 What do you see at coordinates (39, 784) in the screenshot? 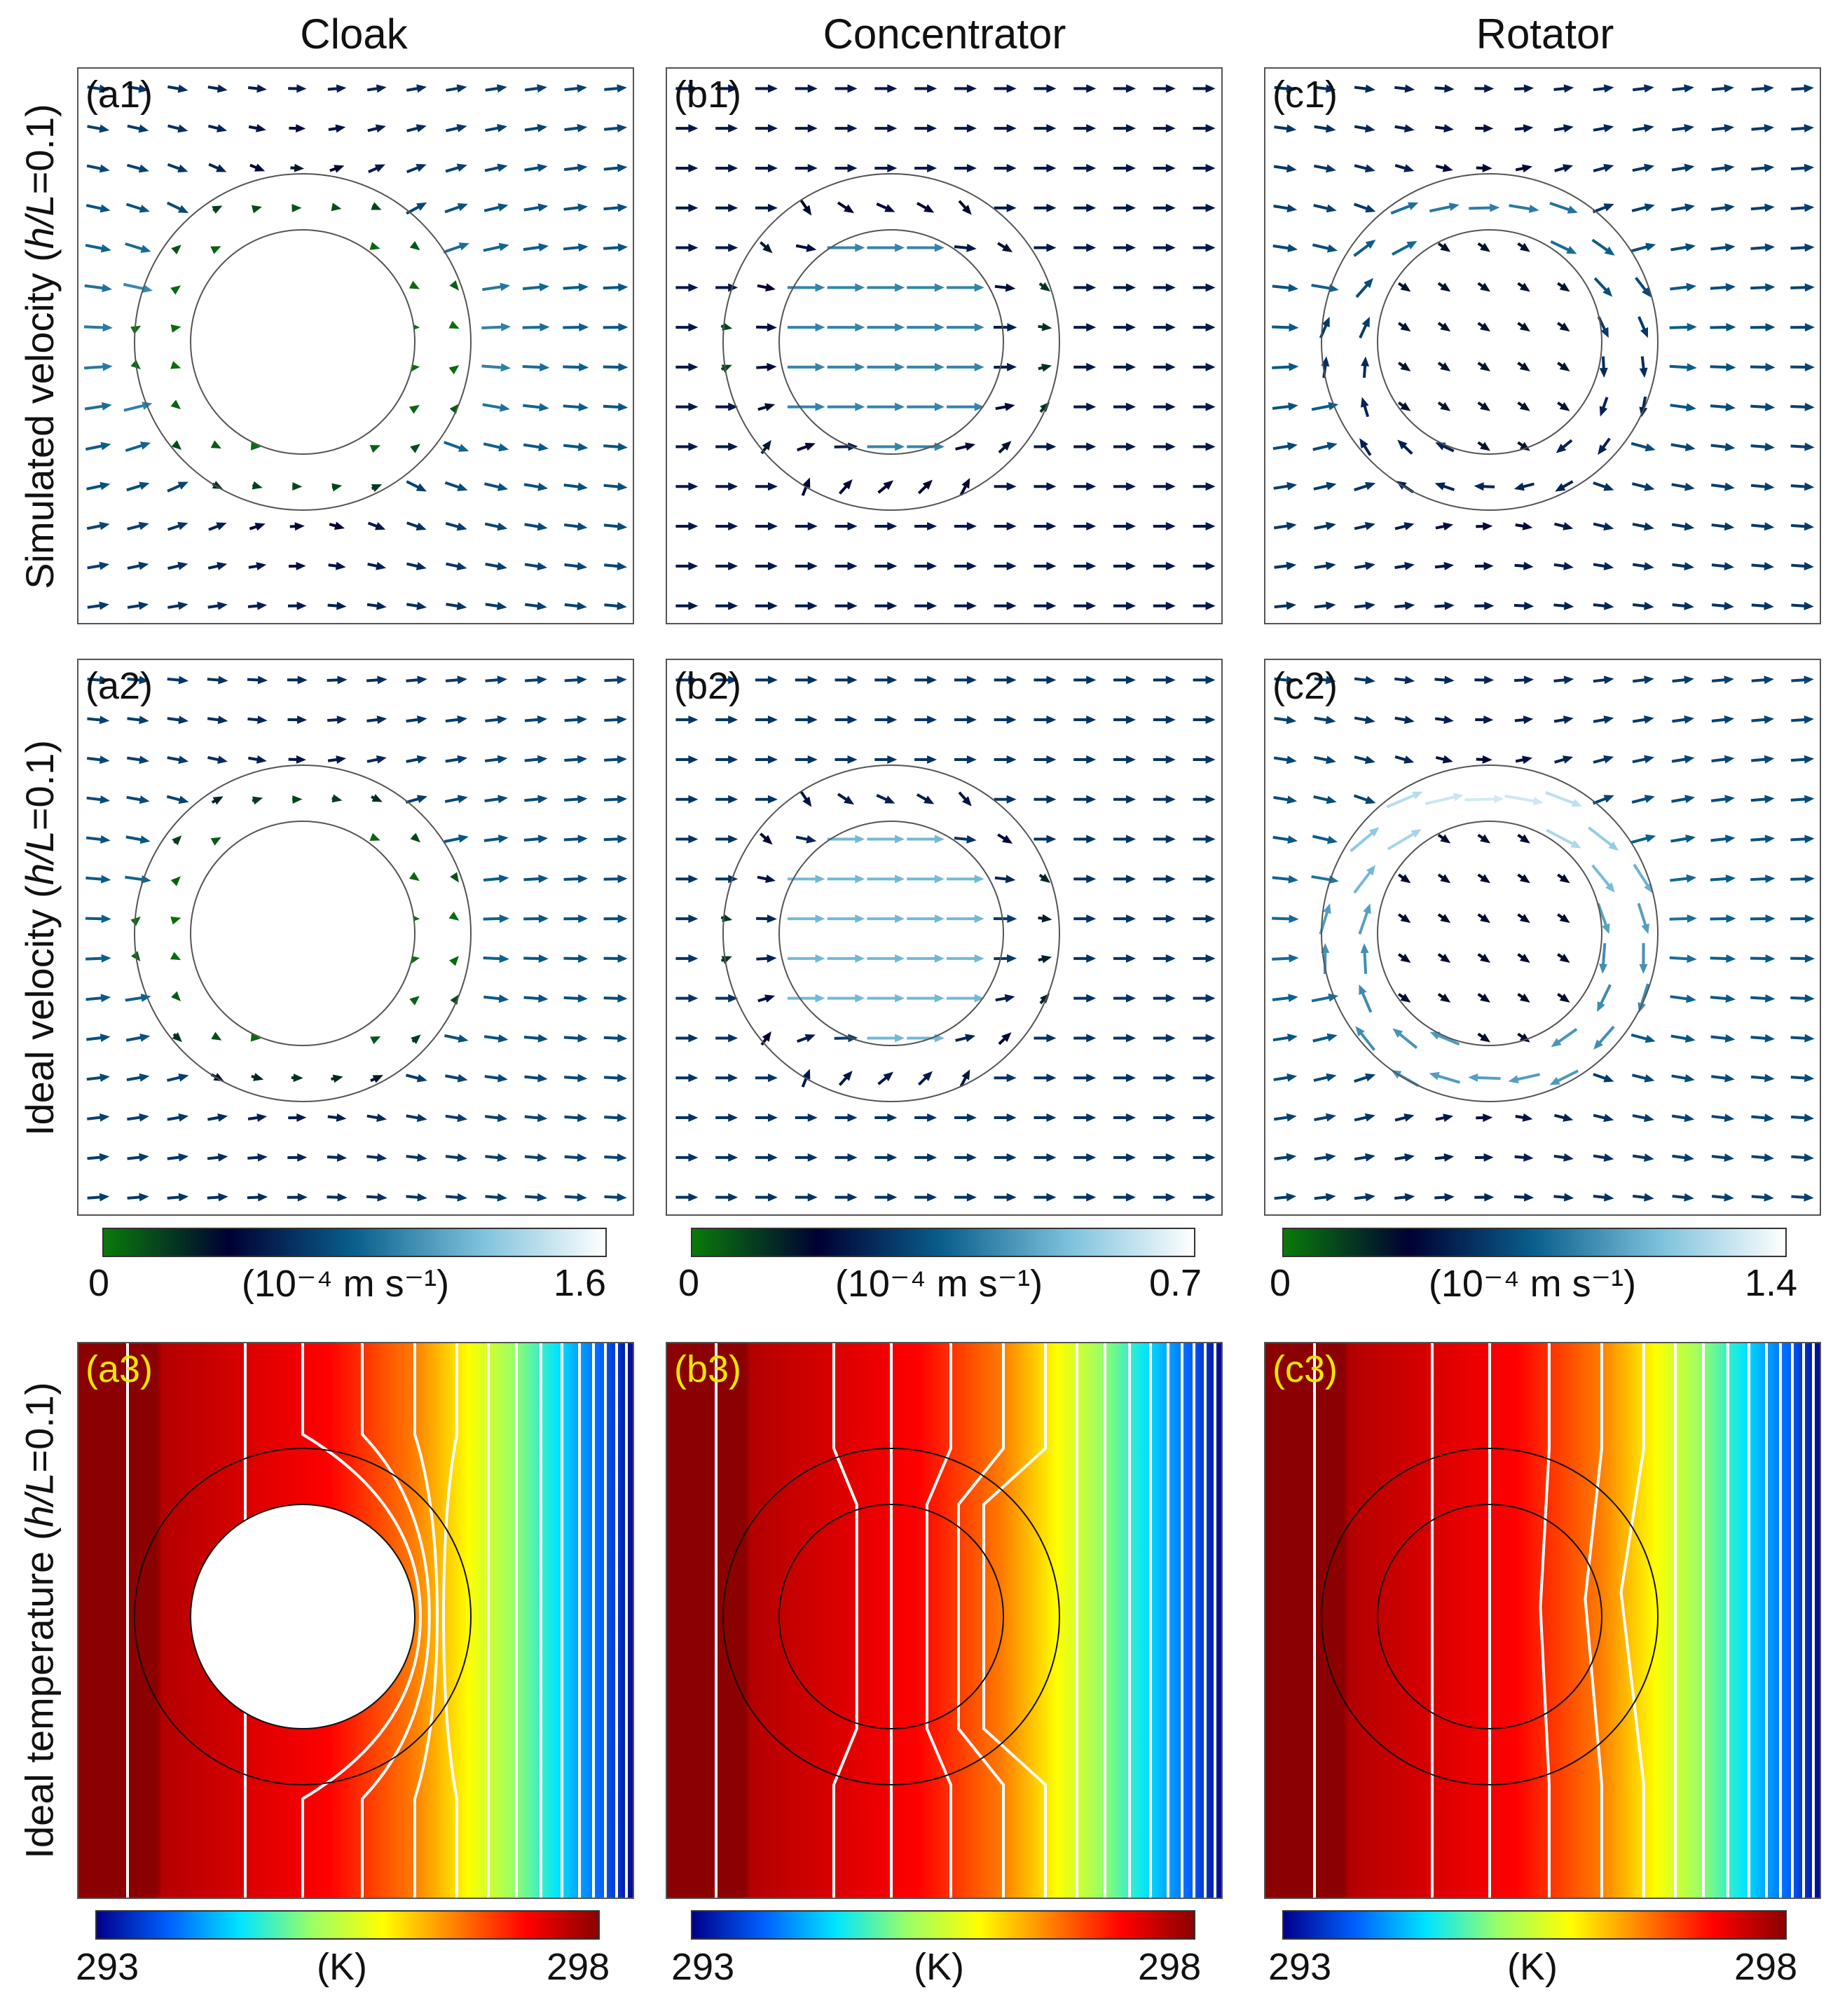
I see `row-label-suffix: =0.1)` at bounding box center [39, 784].